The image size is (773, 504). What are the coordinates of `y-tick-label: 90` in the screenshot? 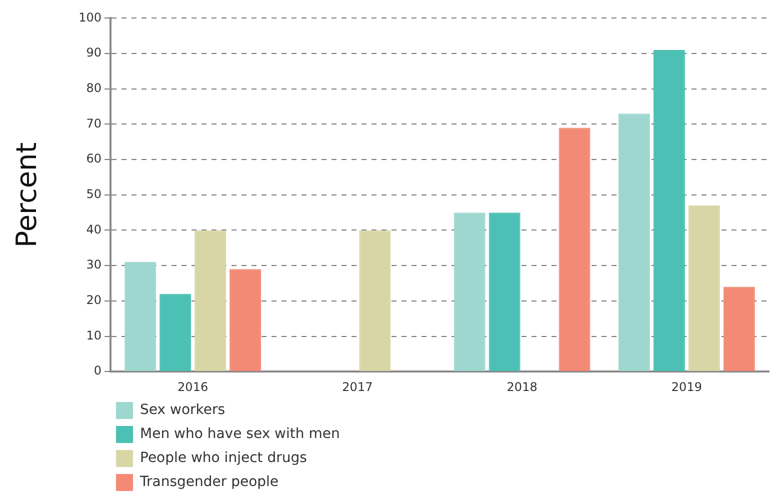 It's located at (94, 53).